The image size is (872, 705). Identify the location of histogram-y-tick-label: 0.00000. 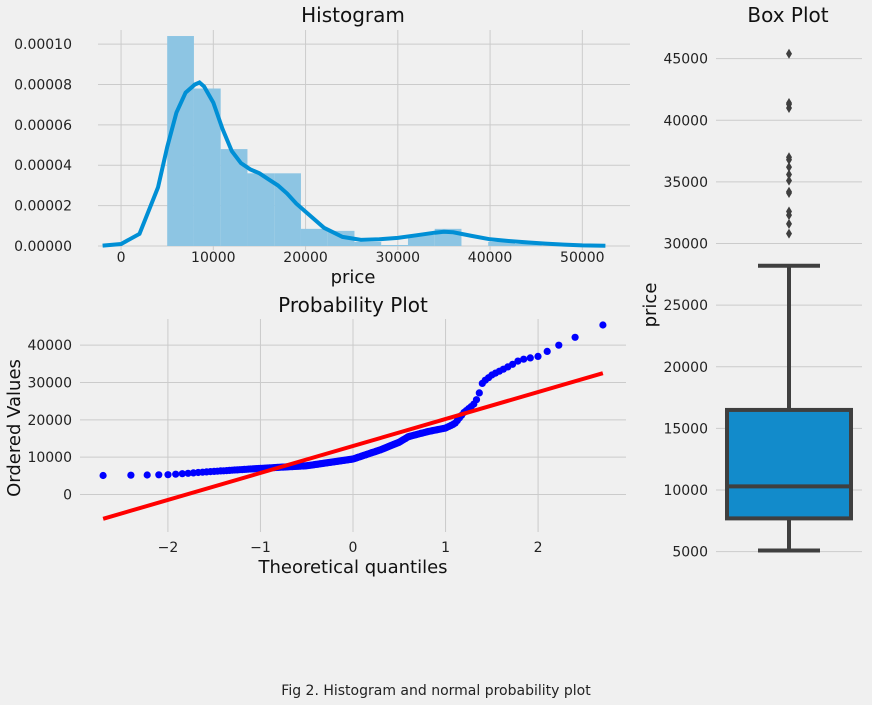
(43, 247).